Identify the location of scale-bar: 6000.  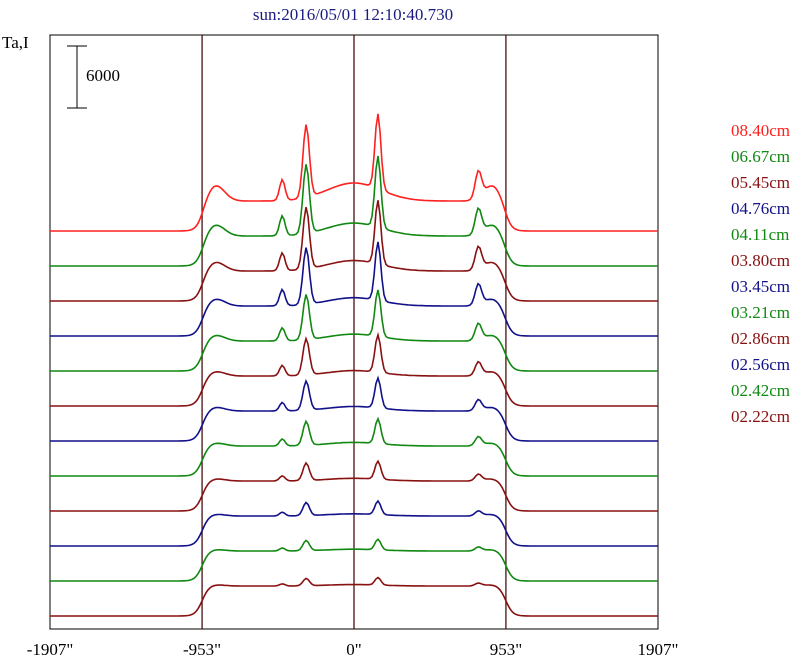
(93, 77).